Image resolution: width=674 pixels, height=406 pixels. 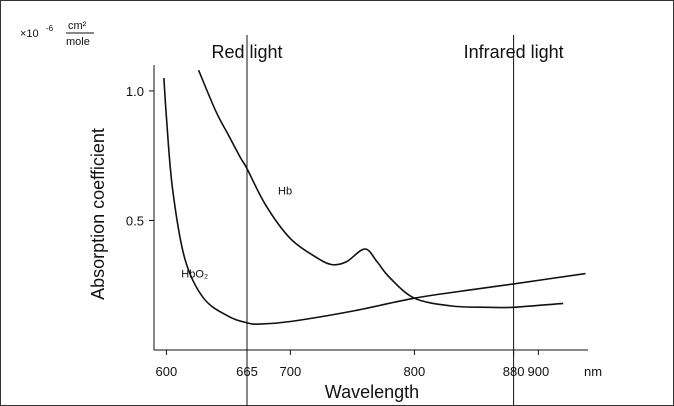 What do you see at coordinates (29, 34) in the screenshot?
I see `y-multiplier: ×10` at bounding box center [29, 34].